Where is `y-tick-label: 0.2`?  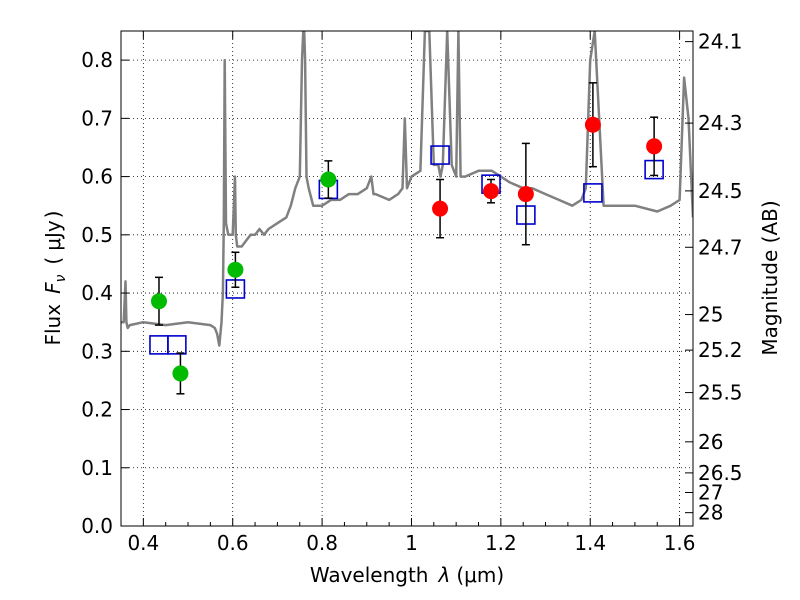
y-tick-label: 0.2 is located at coordinates (97, 410).